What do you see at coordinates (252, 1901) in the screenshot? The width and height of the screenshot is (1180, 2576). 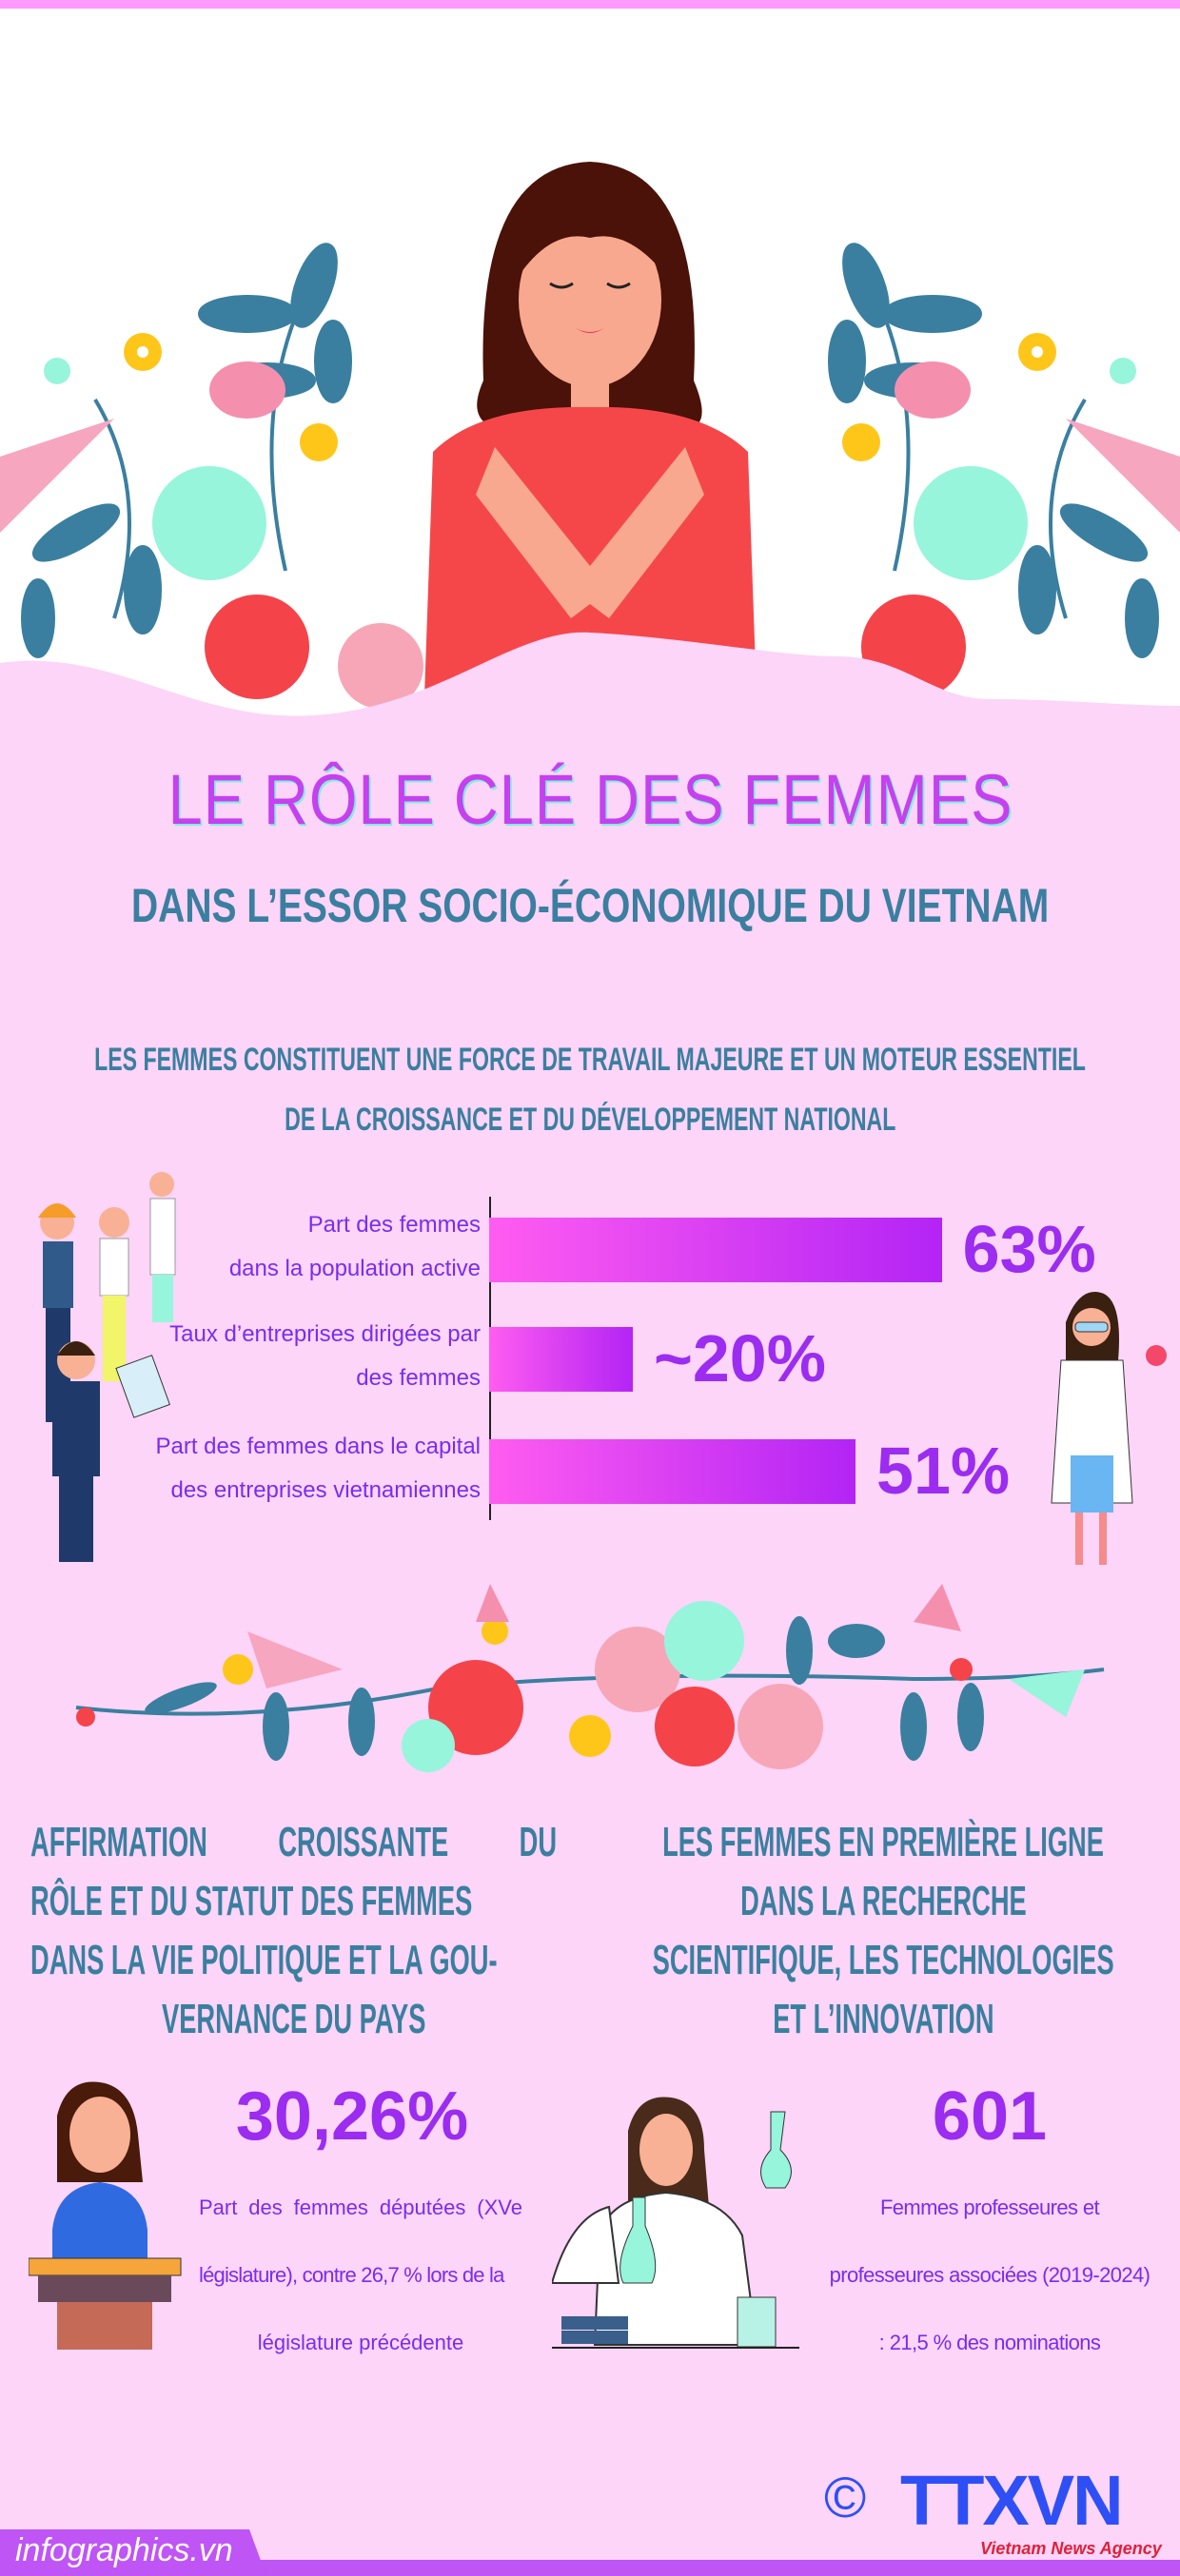 I see `left-heading-line: RÔLE ET DU STATUT DES FEMMES` at bounding box center [252, 1901].